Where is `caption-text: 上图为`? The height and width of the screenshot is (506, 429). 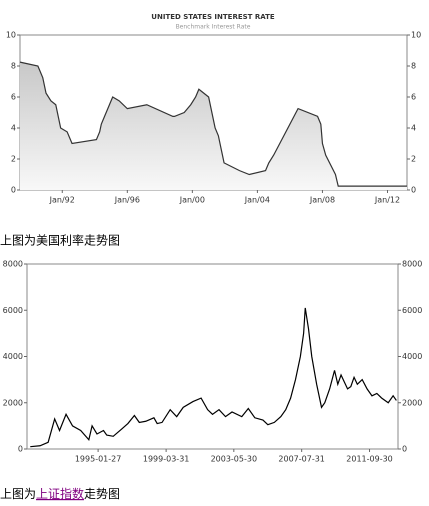 caption-text: 上图为 is located at coordinates (18, 494).